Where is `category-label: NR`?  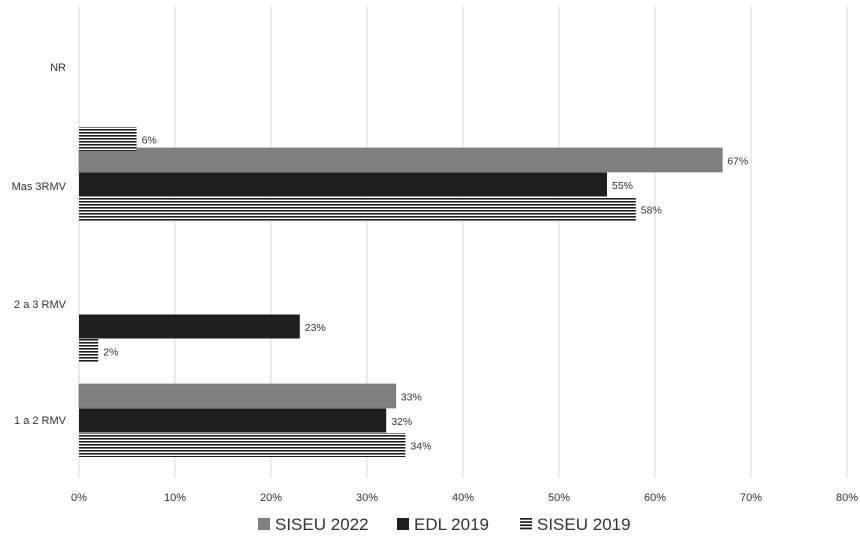
category-label: NR is located at coordinates (58, 68).